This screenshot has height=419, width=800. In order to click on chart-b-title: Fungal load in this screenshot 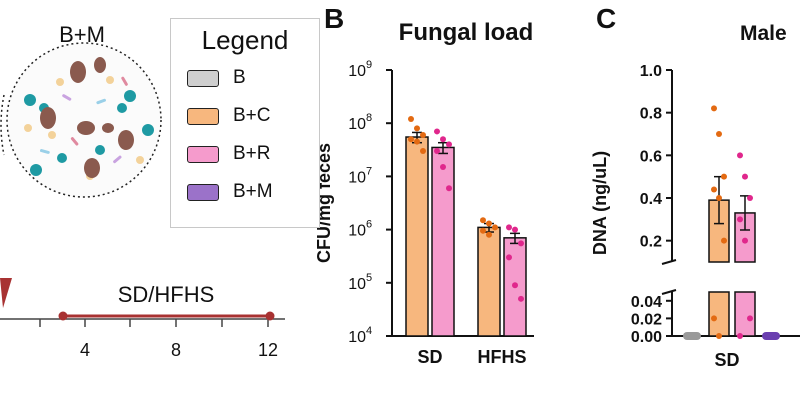, I will do `click(466, 32)`.